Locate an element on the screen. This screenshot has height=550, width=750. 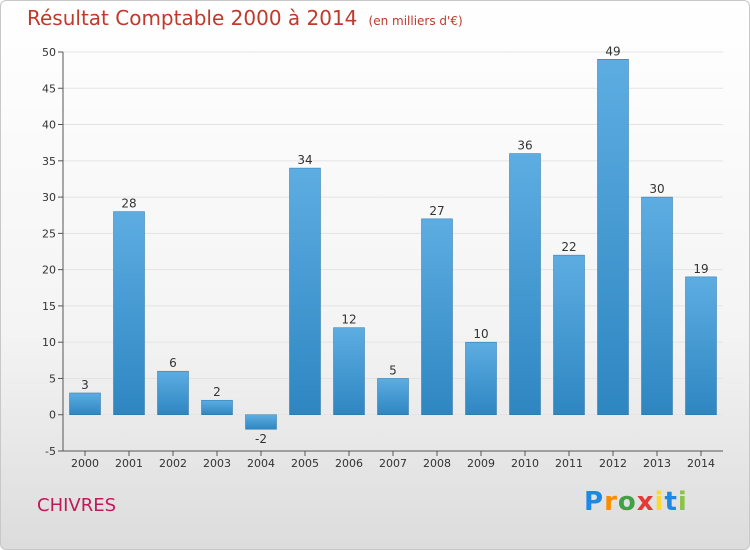
bar-2003 is located at coordinates (217, 407).